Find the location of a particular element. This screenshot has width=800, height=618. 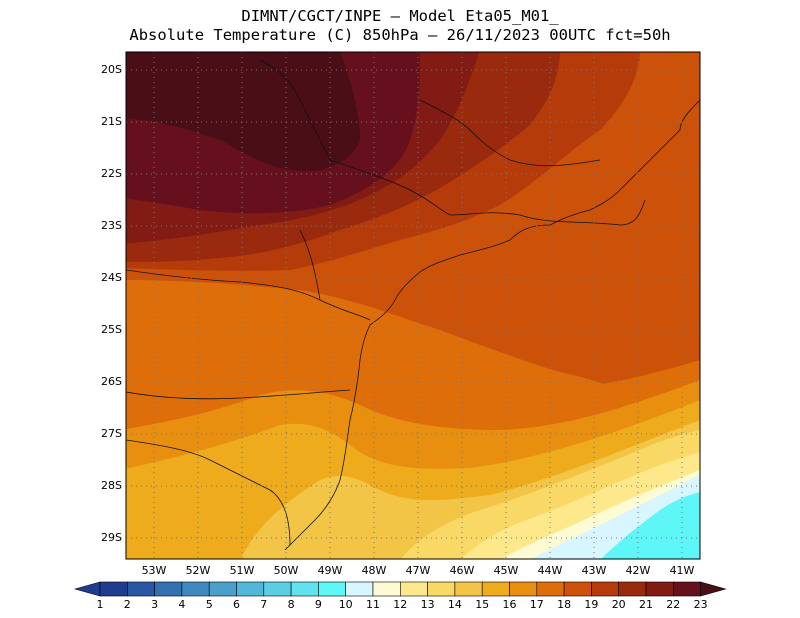

colorbar-arrow-left is located at coordinates (87, 589).